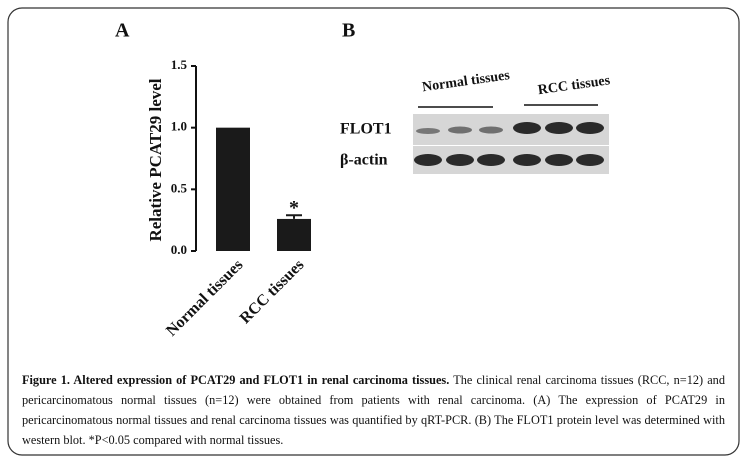 This screenshot has width=747, height=468. What do you see at coordinates (179, 187) in the screenshot?
I see `y-tick-label: 0.5` at bounding box center [179, 187].